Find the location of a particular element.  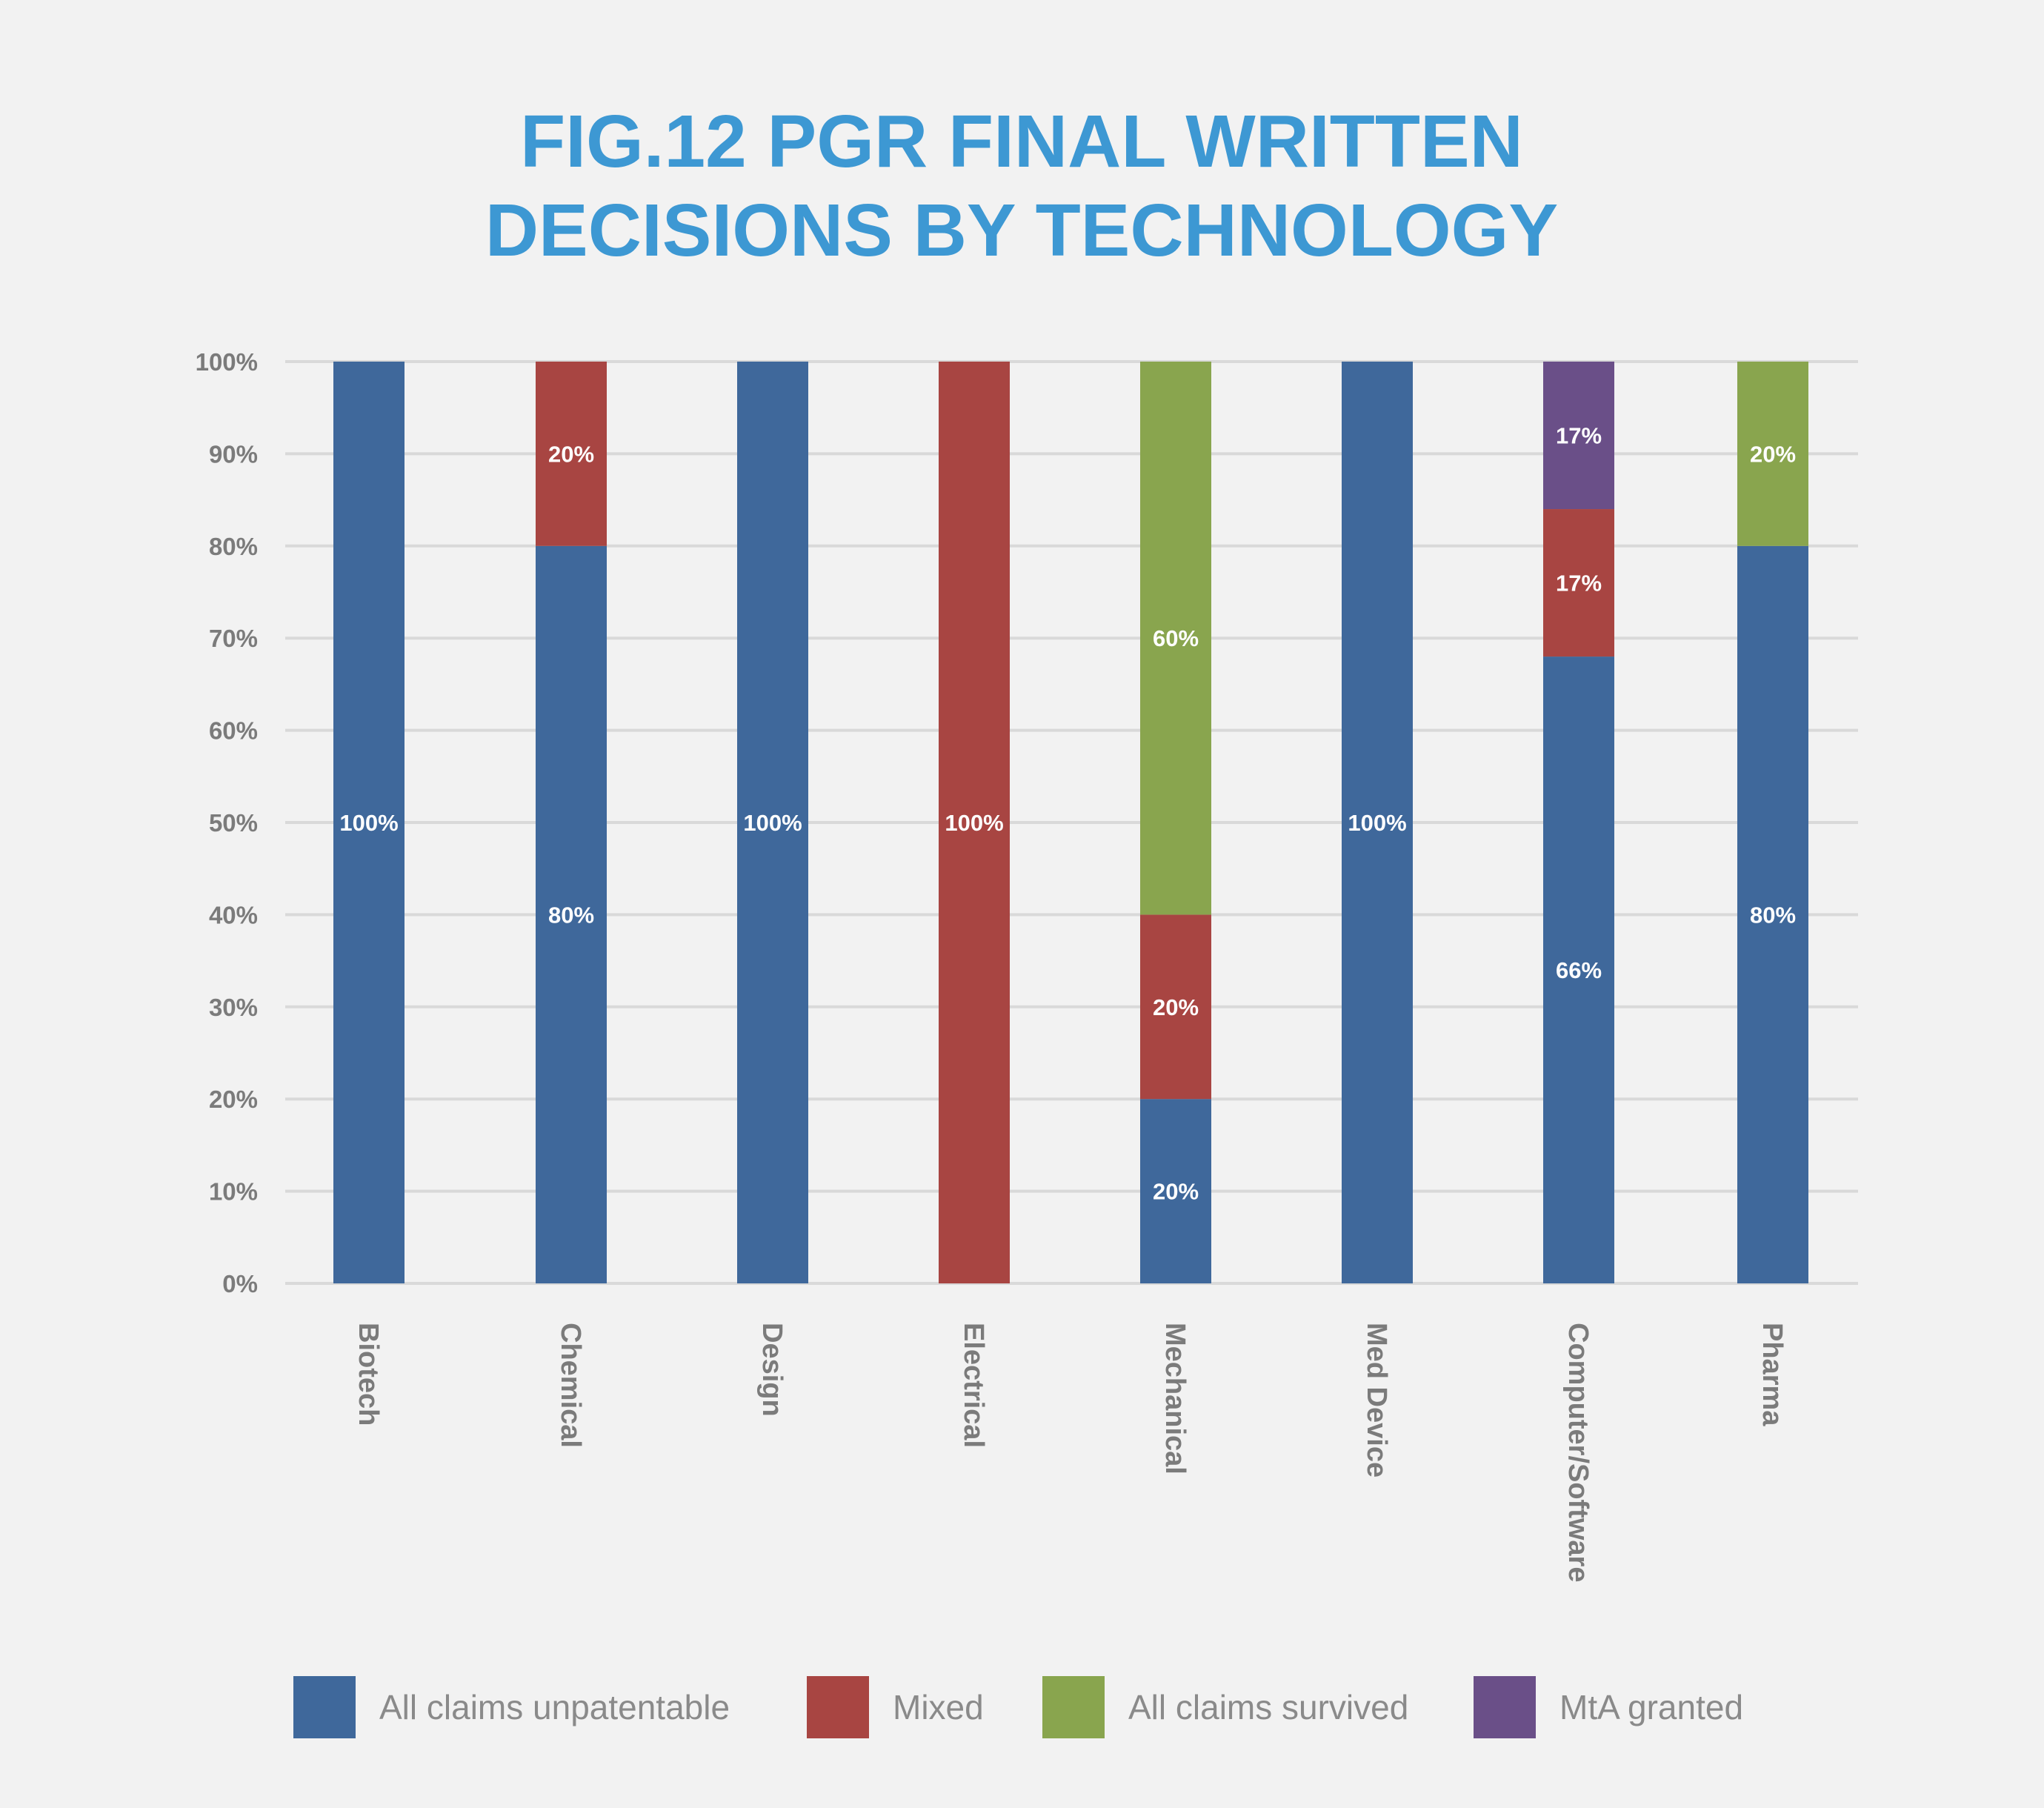

data-label: 66% is located at coordinates (1579, 970).